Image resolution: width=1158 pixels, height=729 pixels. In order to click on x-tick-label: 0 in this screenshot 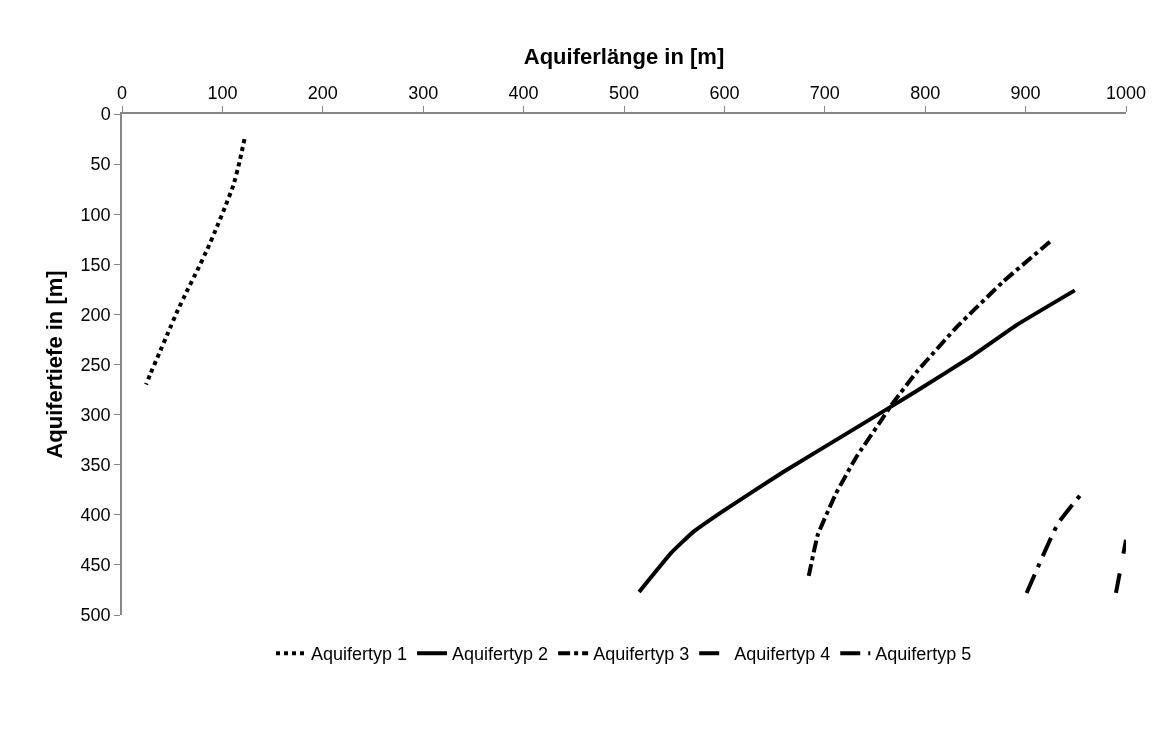, I will do `click(122, 93)`.